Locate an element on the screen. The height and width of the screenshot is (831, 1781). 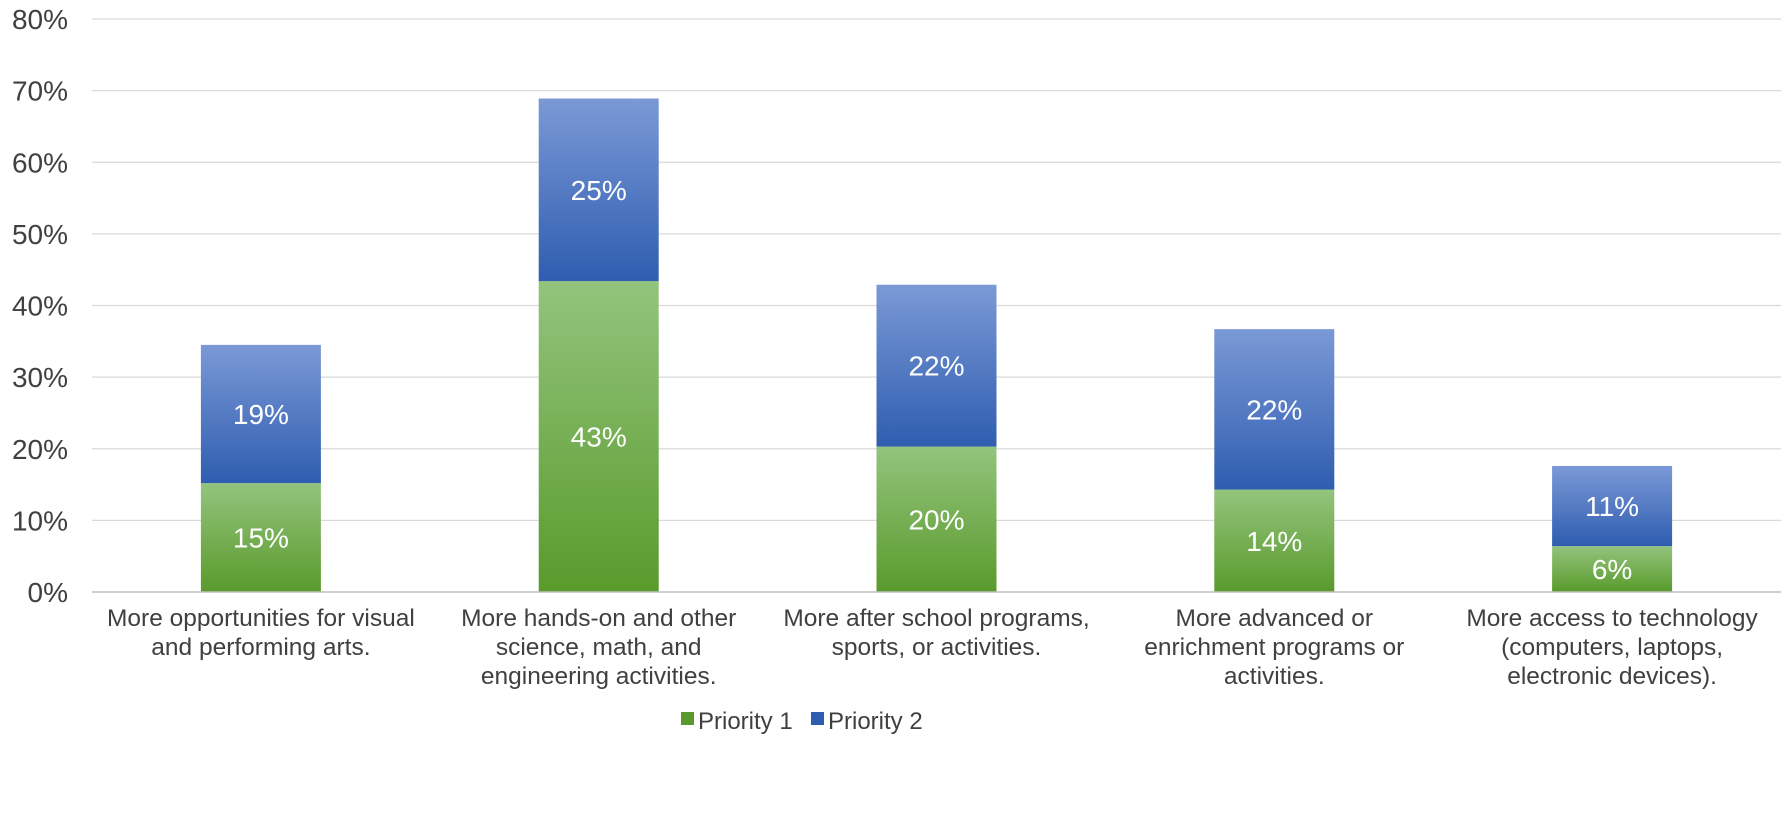
y-tick-label: 80% is located at coordinates (40, 19).